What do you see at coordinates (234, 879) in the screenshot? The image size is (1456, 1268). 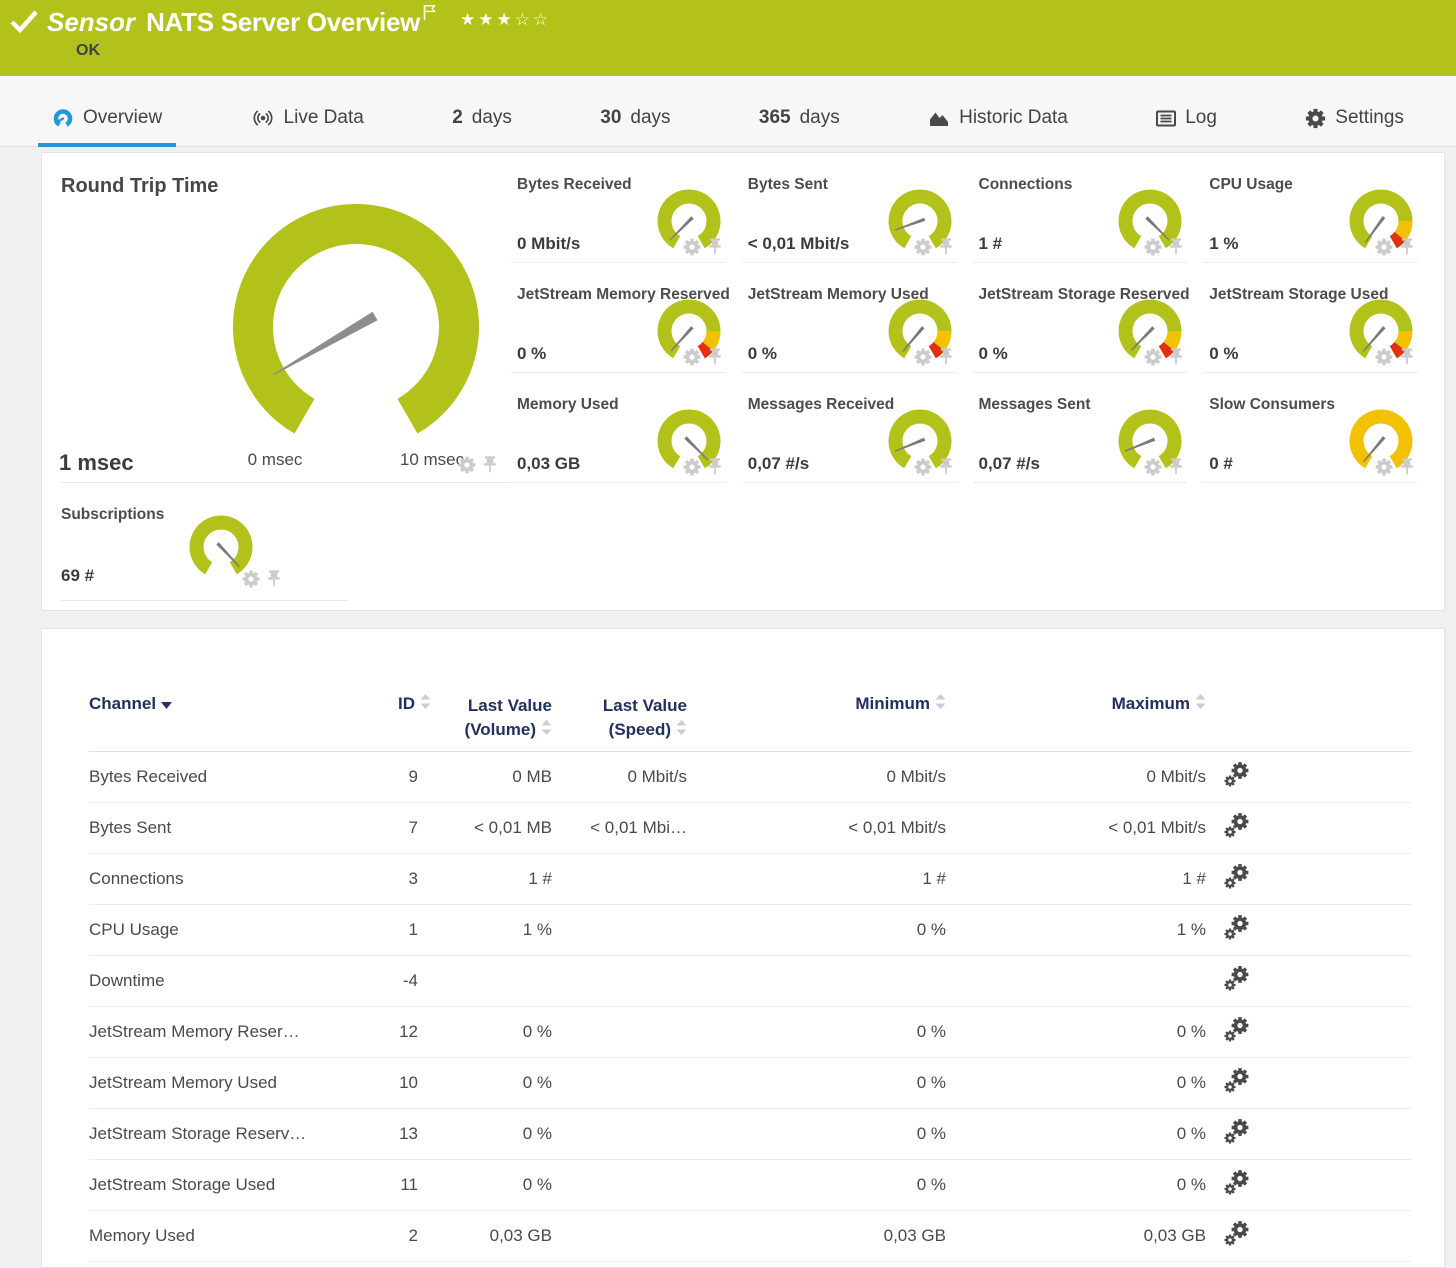 I see `channel-name: Connections` at bounding box center [234, 879].